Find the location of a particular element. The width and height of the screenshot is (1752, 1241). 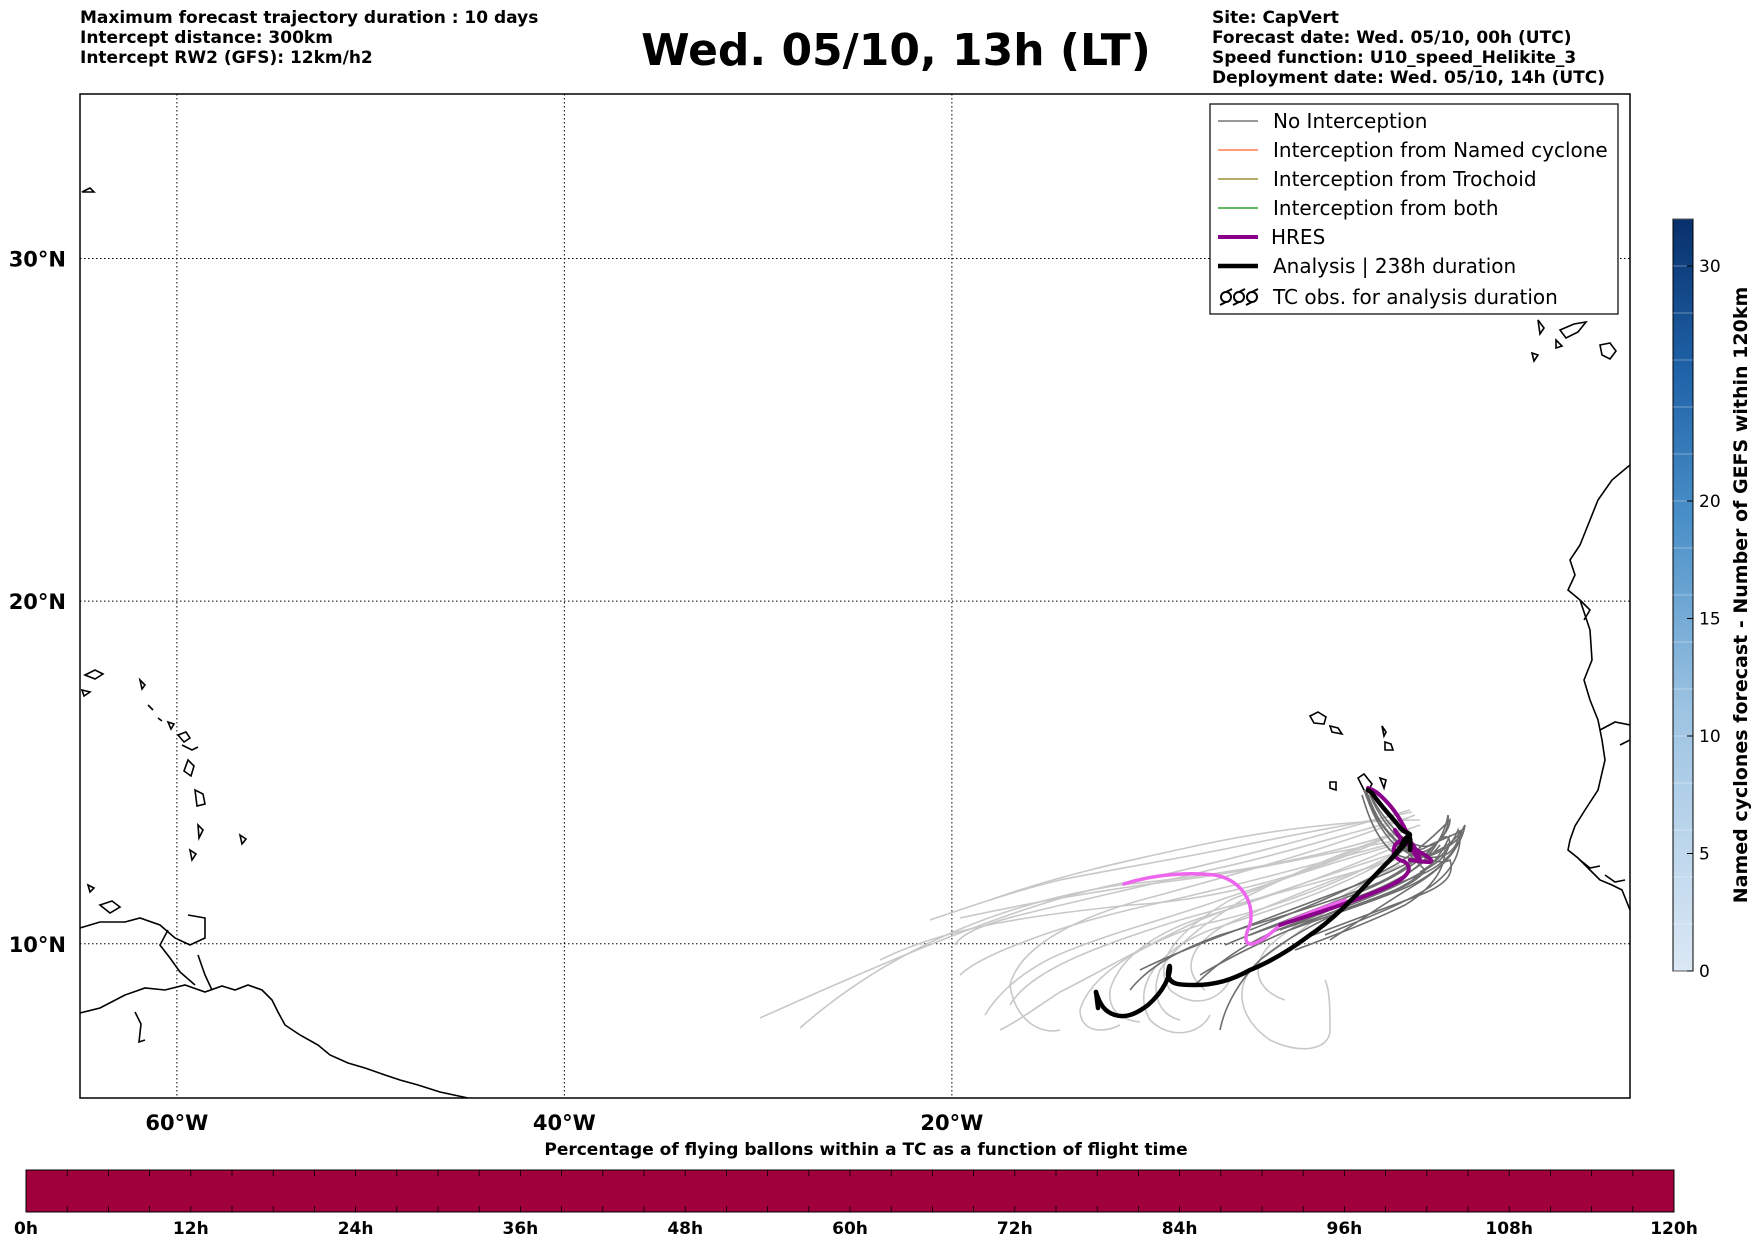

lon-tick-label: 20°W is located at coordinates (951, 1123).